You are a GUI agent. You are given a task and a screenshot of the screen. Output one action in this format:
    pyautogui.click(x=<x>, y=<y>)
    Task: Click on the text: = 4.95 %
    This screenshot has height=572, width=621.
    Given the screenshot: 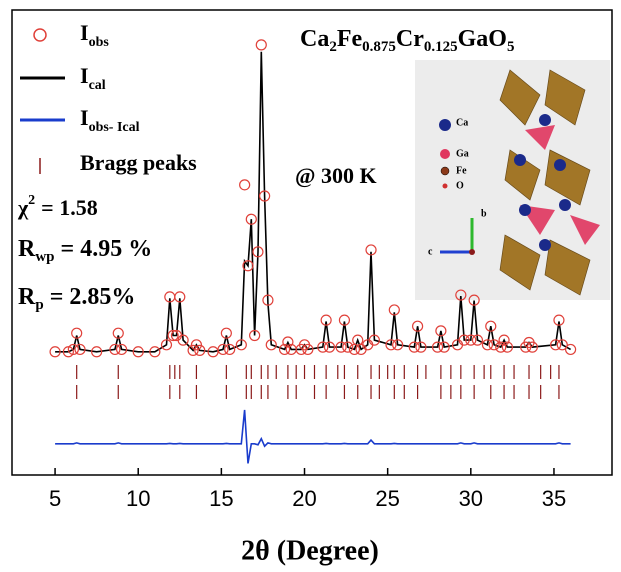 What is the action you would take?
    pyautogui.click(x=107, y=249)
    